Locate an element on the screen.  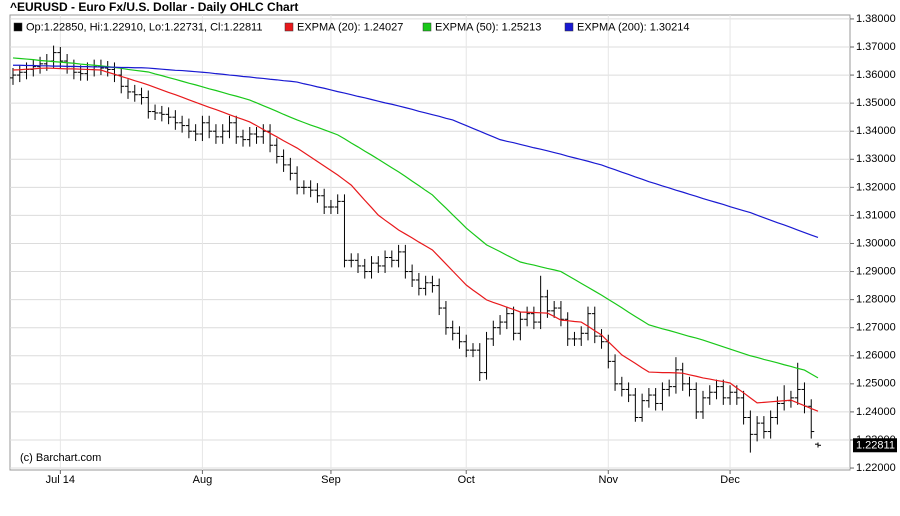
y-tick-label: 1.30000 is located at coordinates (876, 243).